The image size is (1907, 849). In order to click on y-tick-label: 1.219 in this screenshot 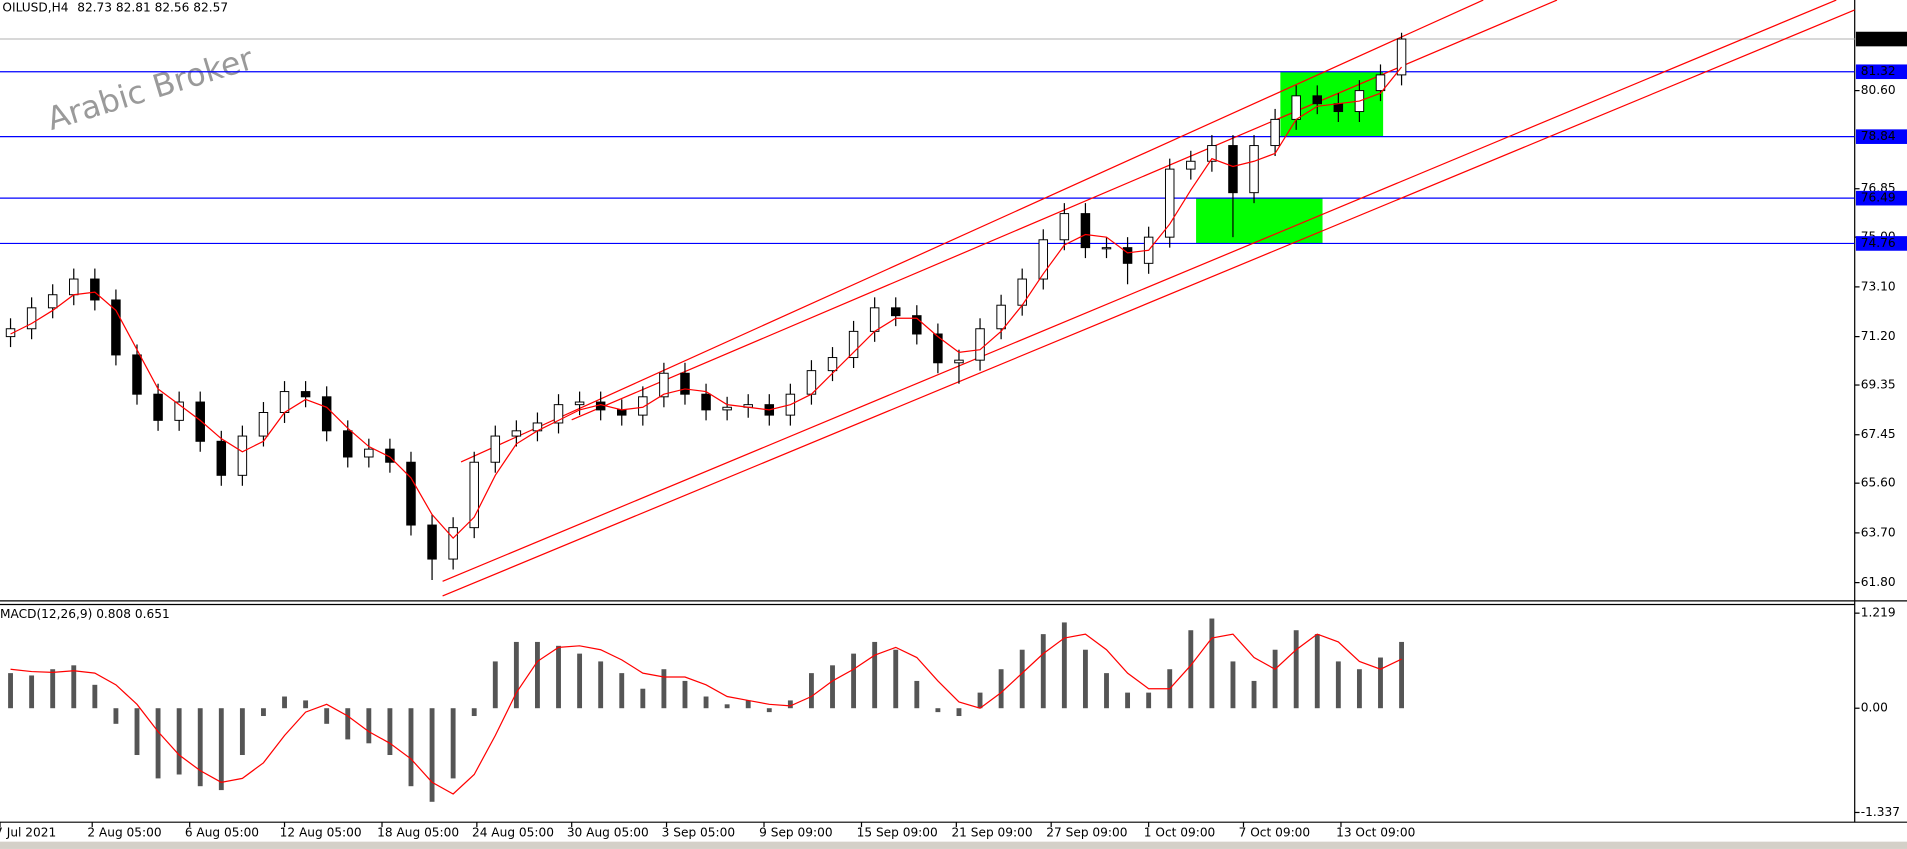, I will do `click(1878, 613)`.